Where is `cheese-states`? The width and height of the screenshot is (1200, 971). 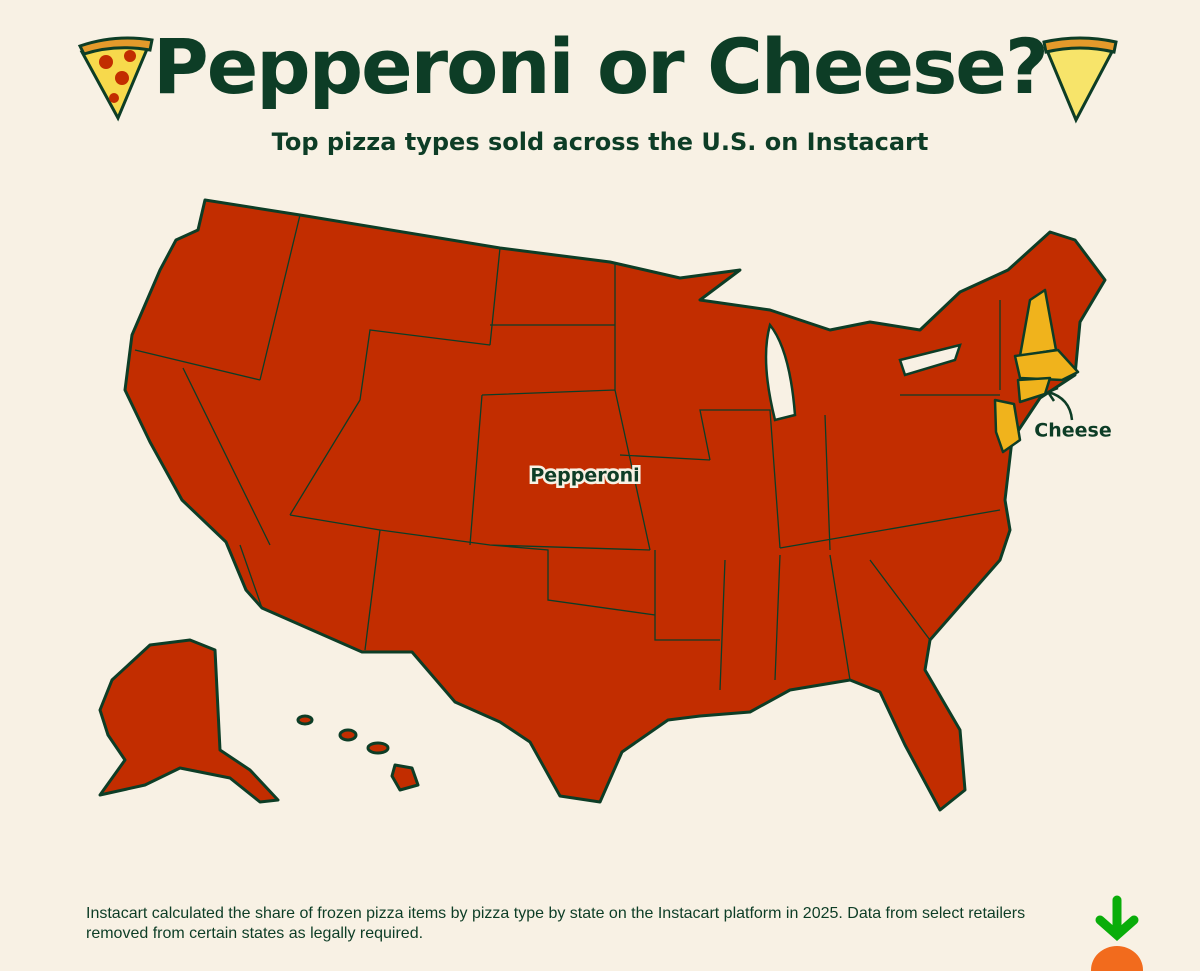
cheese-states is located at coordinates (1036, 371).